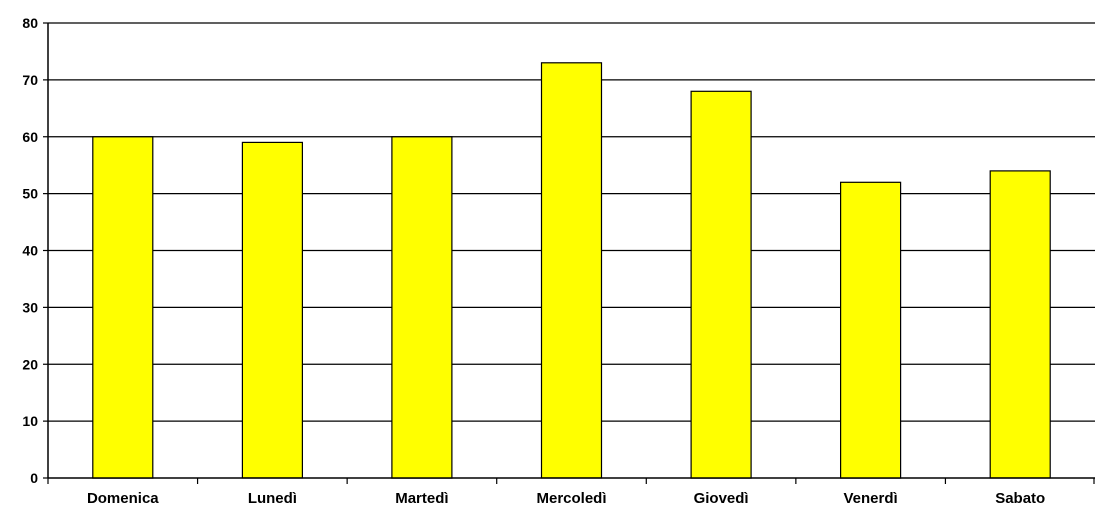 Image resolution: width=1095 pixels, height=518 pixels. What do you see at coordinates (272, 498) in the screenshot?
I see `x-tick-label: Lunedì` at bounding box center [272, 498].